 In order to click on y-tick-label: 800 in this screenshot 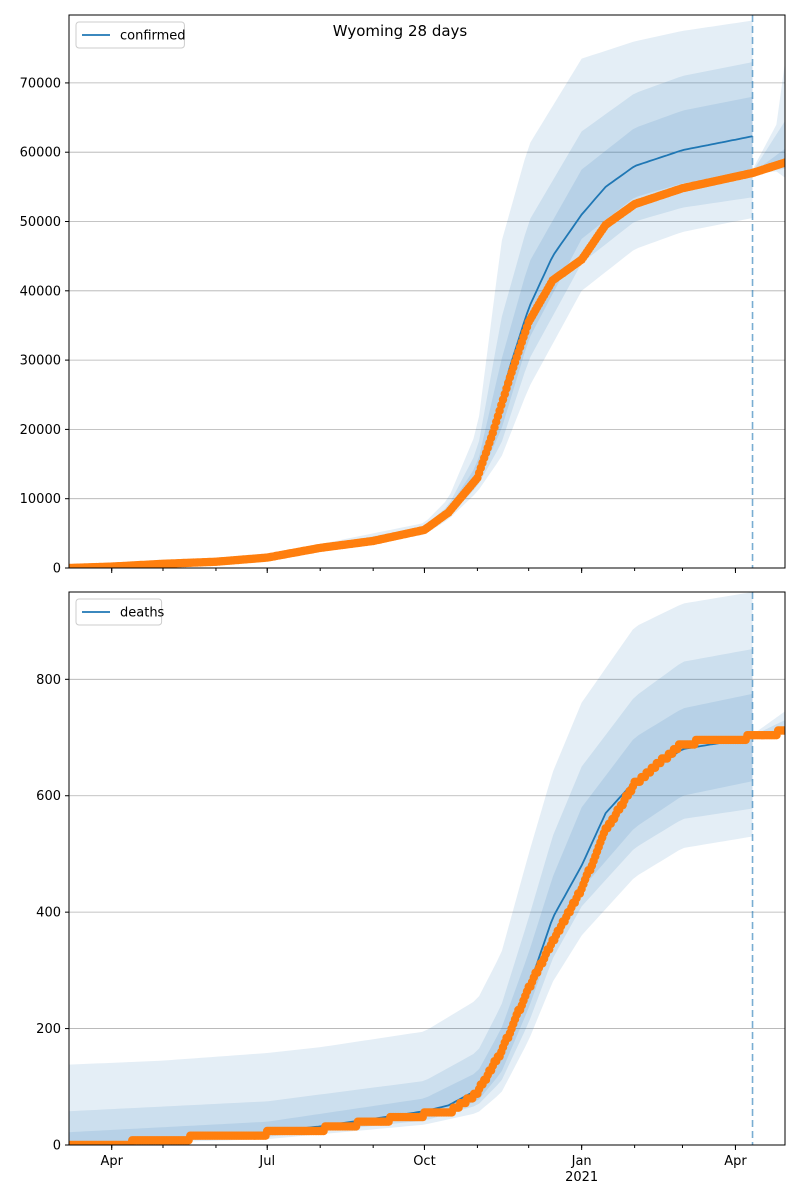, I will do `click(48, 680)`.